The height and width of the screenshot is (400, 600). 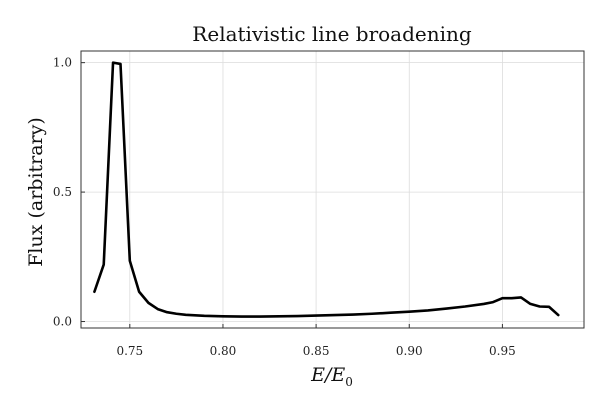 What do you see at coordinates (62, 322) in the screenshot?
I see `y-tick-label: 0.0` at bounding box center [62, 322].